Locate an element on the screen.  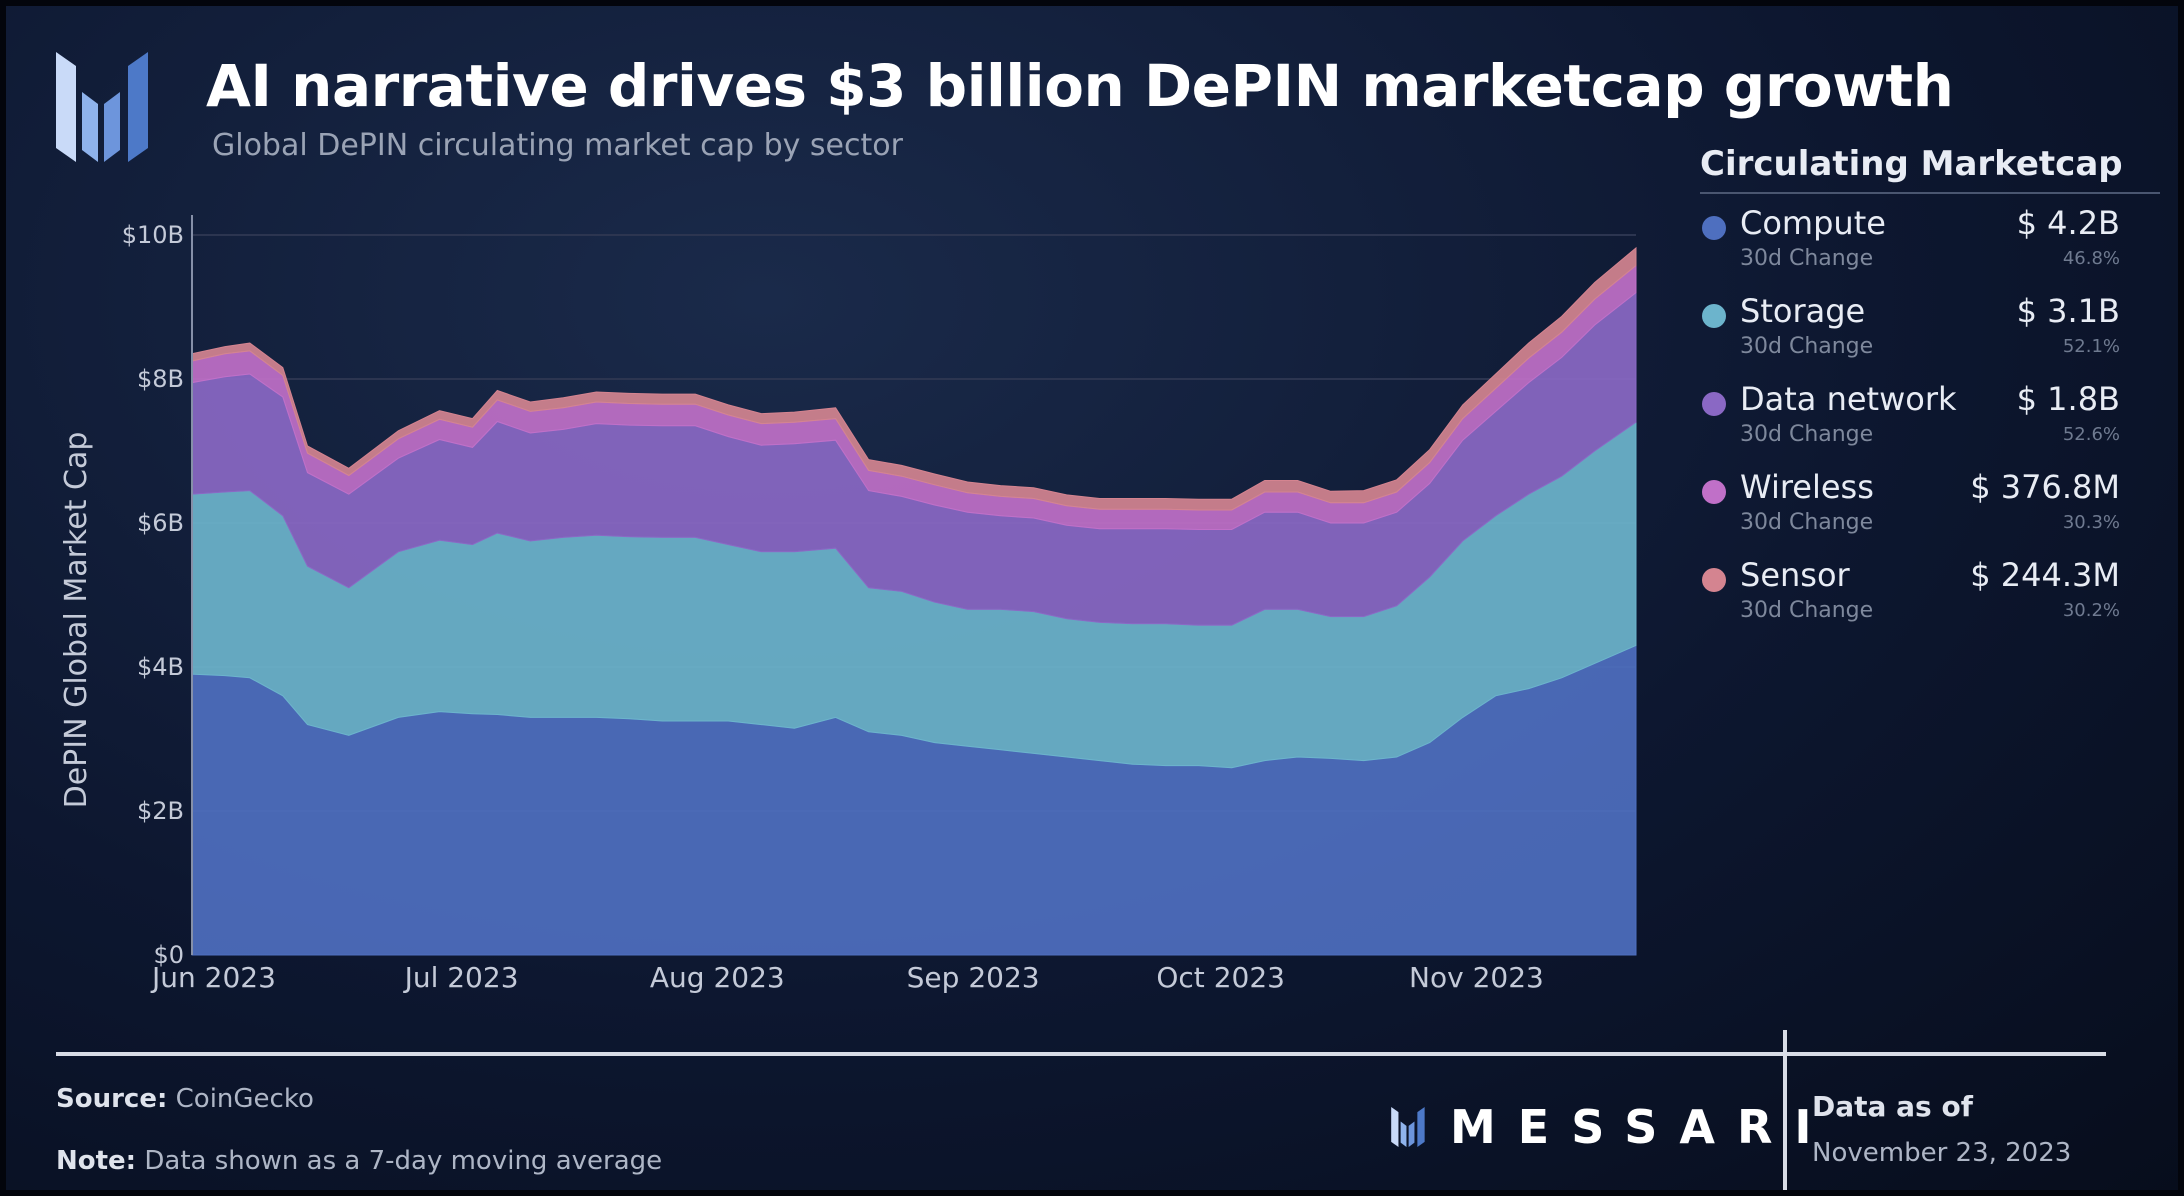
data-as-of-date: November 23, 2023 is located at coordinates (1942, 1153).